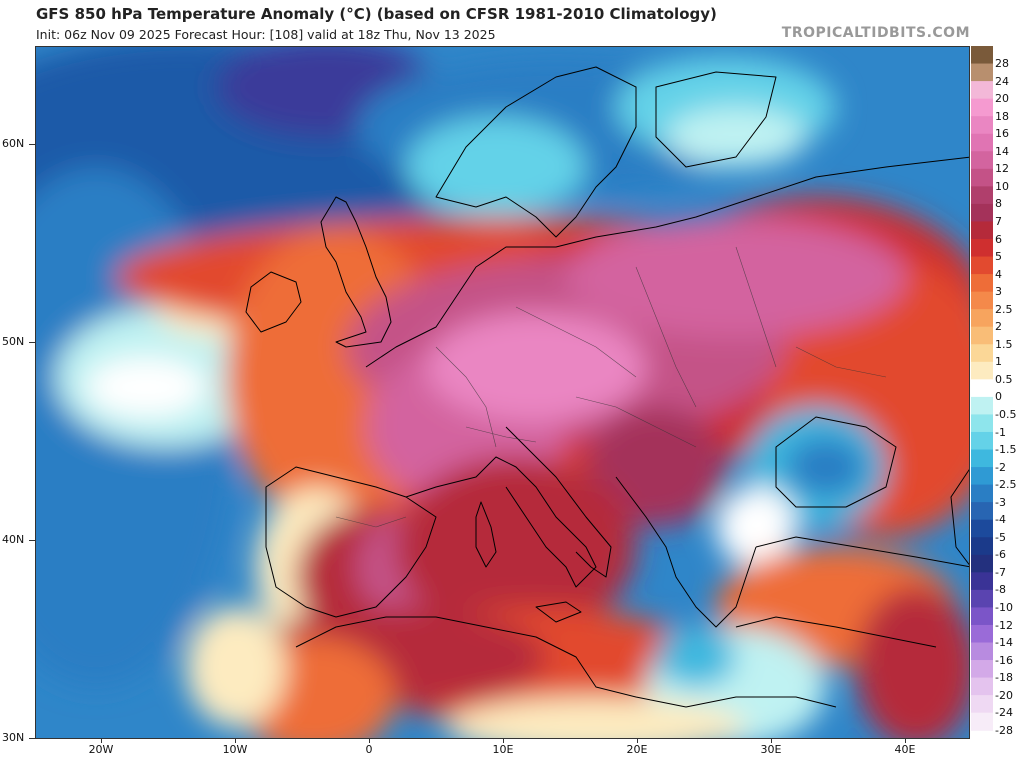  I want to click on colorbar-label: 6, so click(998, 239).